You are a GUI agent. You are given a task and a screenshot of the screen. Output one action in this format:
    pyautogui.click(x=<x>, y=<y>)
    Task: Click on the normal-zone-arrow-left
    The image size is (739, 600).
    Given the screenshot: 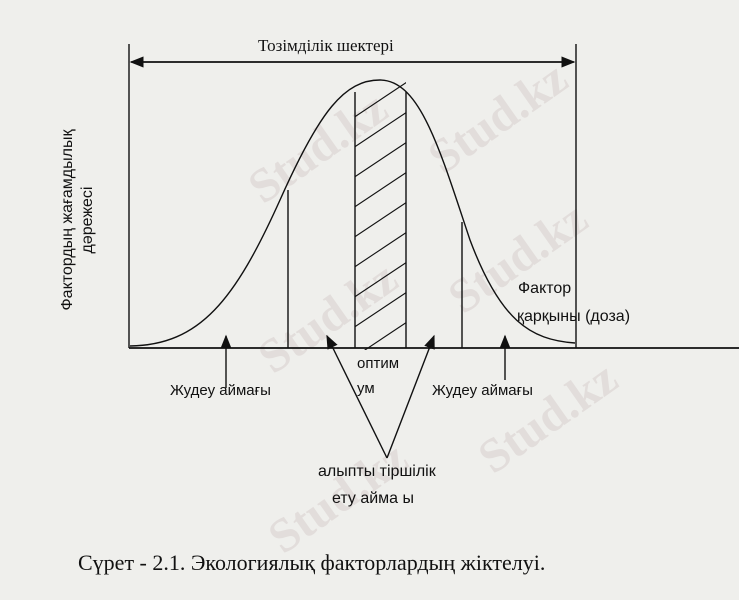 What is the action you would take?
    pyautogui.click(x=357, y=396)
    